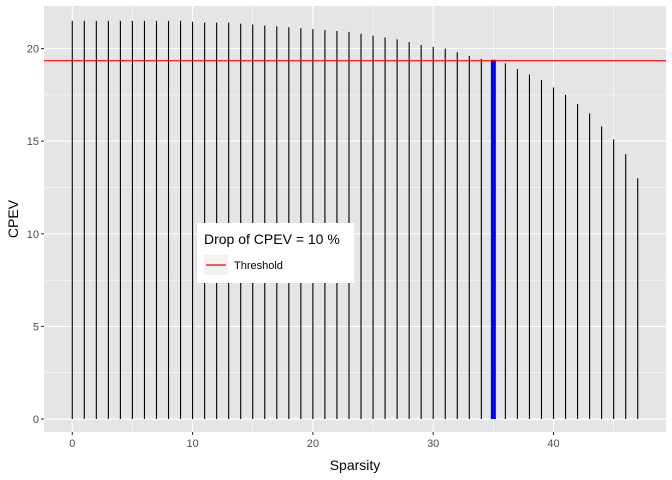  What do you see at coordinates (433, 444) in the screenshot?
I see `x-tick-label: 30` at bounding box center [433, 444].